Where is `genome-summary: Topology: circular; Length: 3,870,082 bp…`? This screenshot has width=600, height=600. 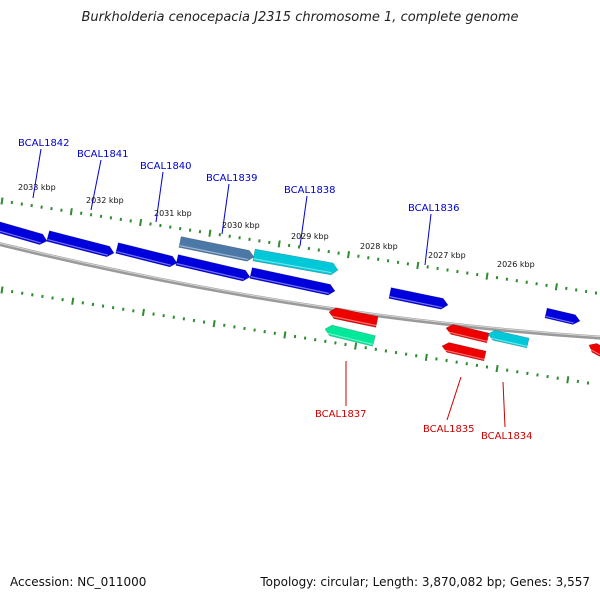 genome-summary: Topology: circular; Length: 3,870,082 bp… is located at coordinates (425, 582).